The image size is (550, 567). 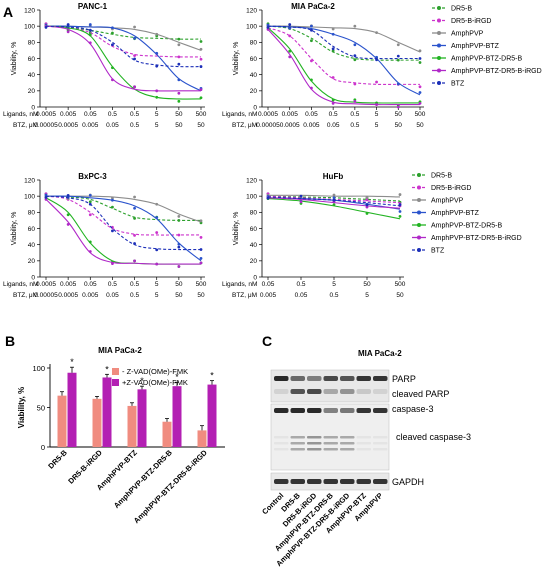 I want to click on y-axis-label: Viability, %, so click(x=14, y=59).